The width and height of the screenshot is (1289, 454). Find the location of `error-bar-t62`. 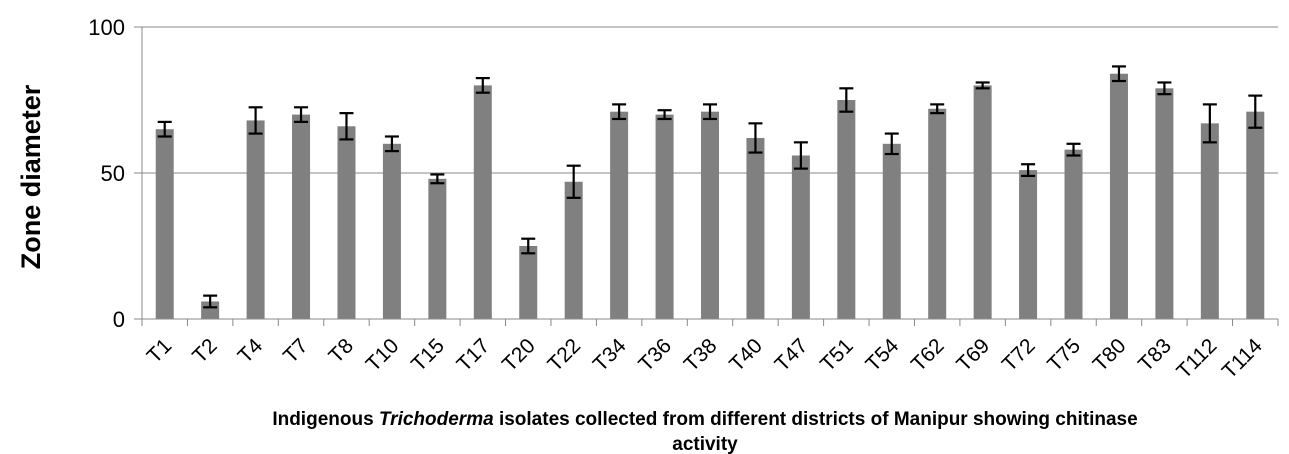

error-bar-t62 is located at coordinates (937, 109).